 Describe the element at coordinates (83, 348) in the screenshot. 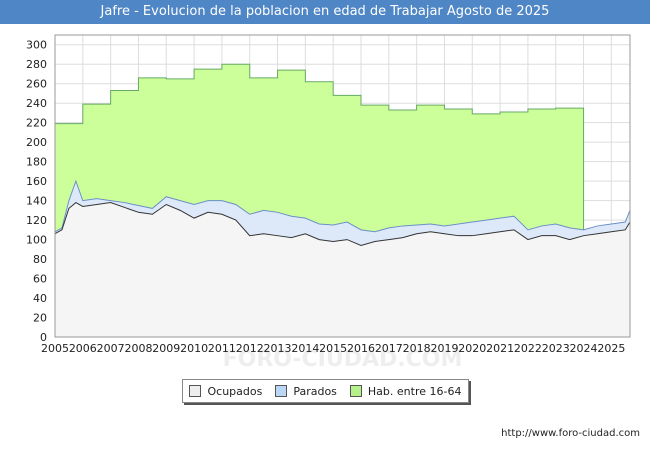

I see `x-tick-label: 2006` at that location.